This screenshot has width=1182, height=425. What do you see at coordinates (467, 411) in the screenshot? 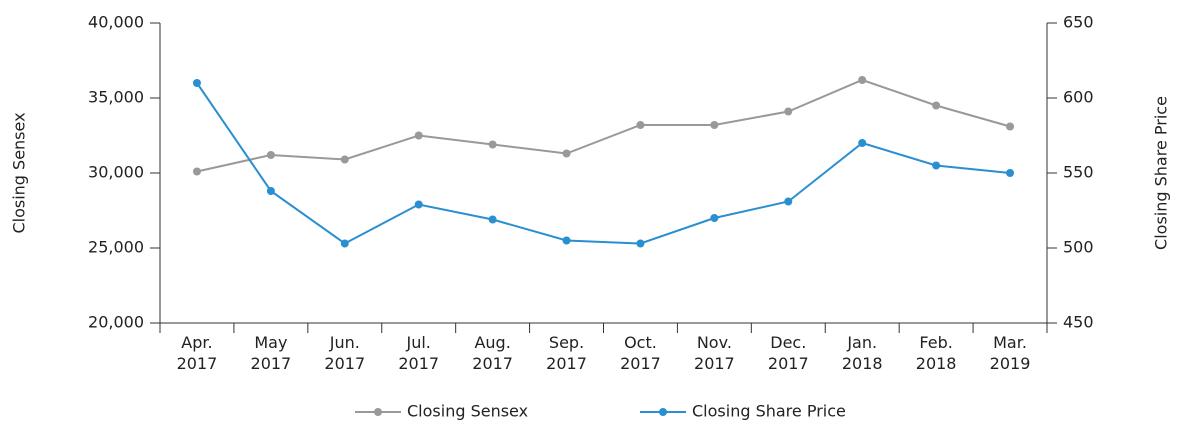
I see `legend-label: Closing Sensex` at bounding box center [467, 411].